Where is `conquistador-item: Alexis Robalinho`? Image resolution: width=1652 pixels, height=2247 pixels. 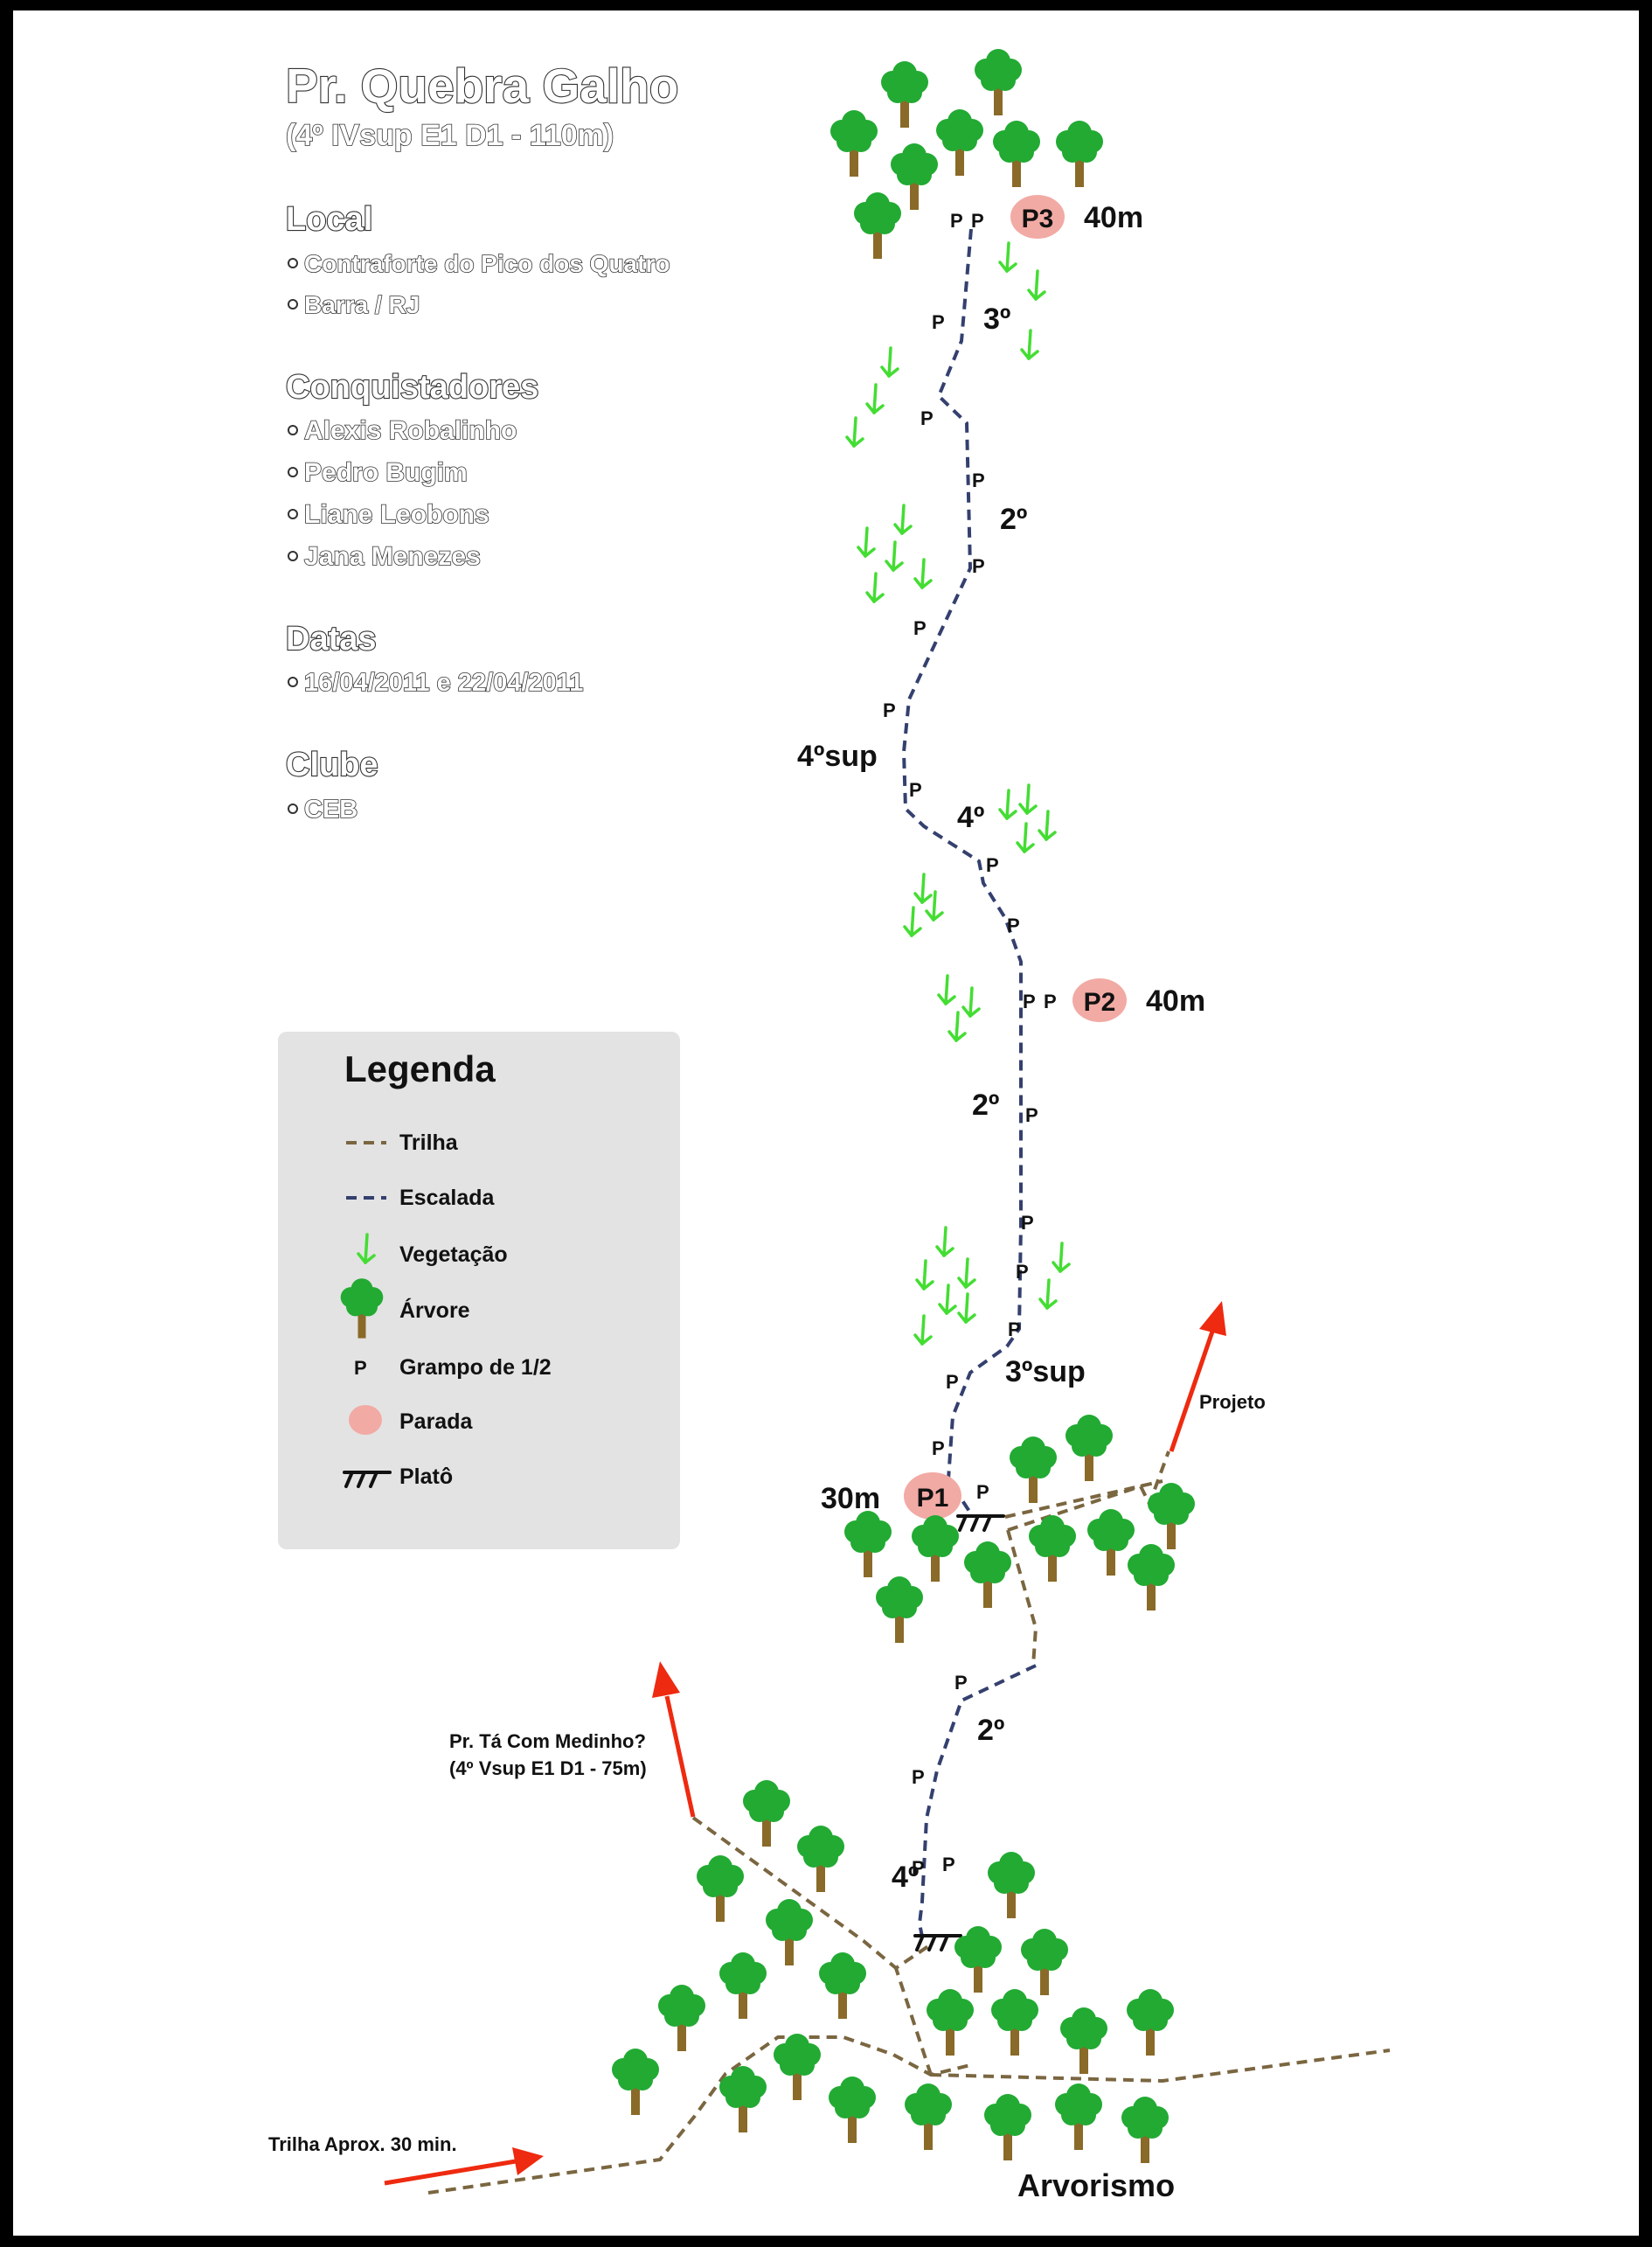
conquistador-item: Alexis Robalinho is located at coordinates (410, 431).